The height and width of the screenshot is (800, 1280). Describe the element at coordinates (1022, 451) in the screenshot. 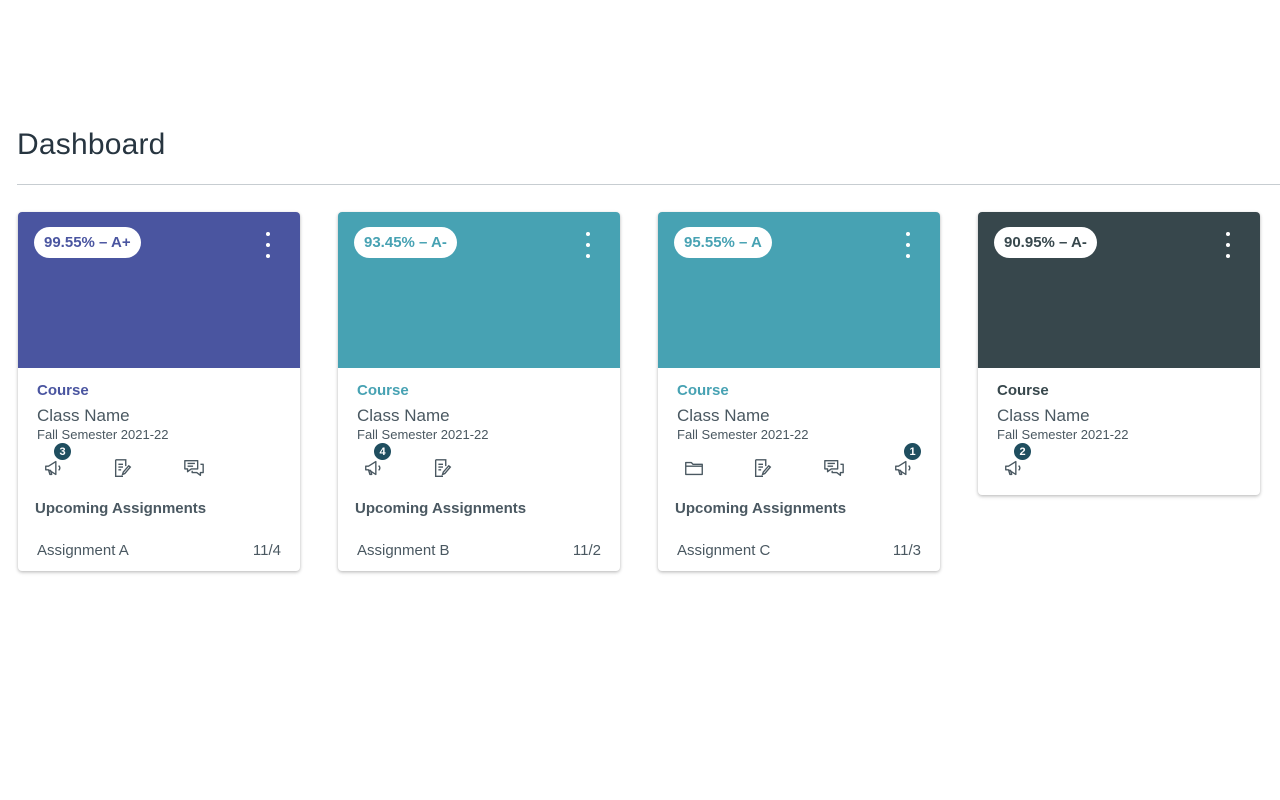

I see `notification-badge: 2` at that location.